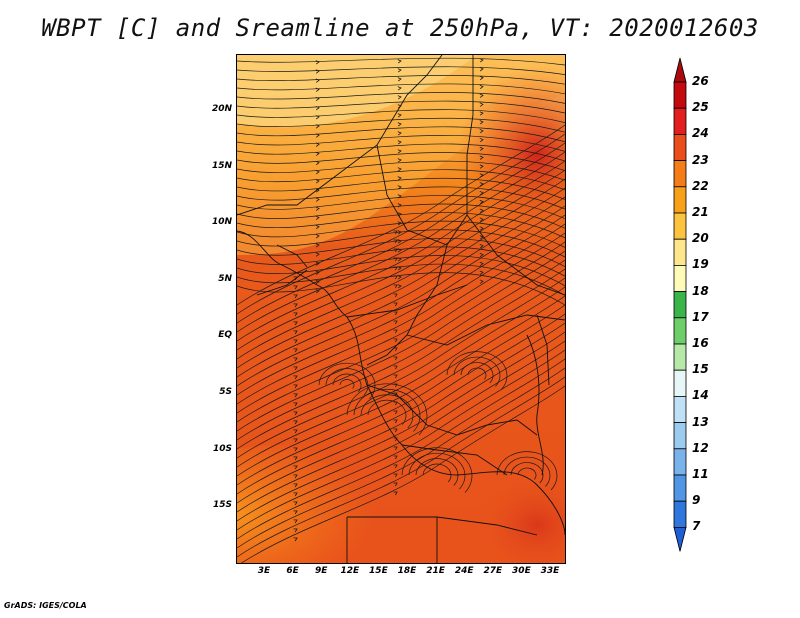  I want to click on colorbar-tick-label: 13, so click(700, 421).